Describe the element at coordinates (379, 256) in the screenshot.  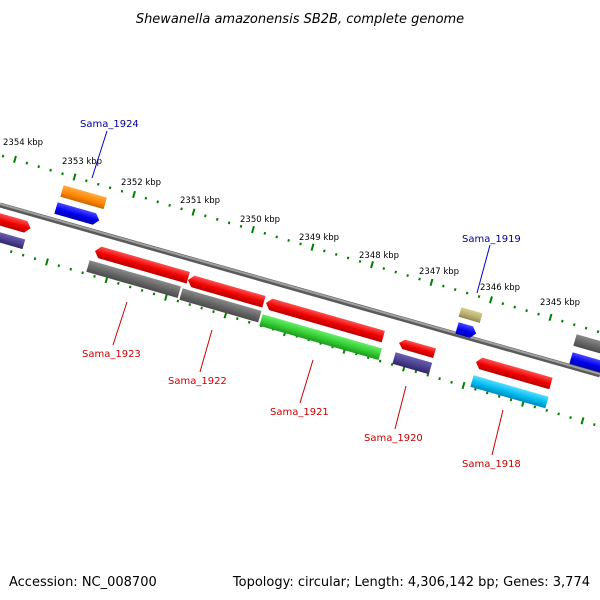
I see `scale-label-2348: 2348 kbp` at that location.